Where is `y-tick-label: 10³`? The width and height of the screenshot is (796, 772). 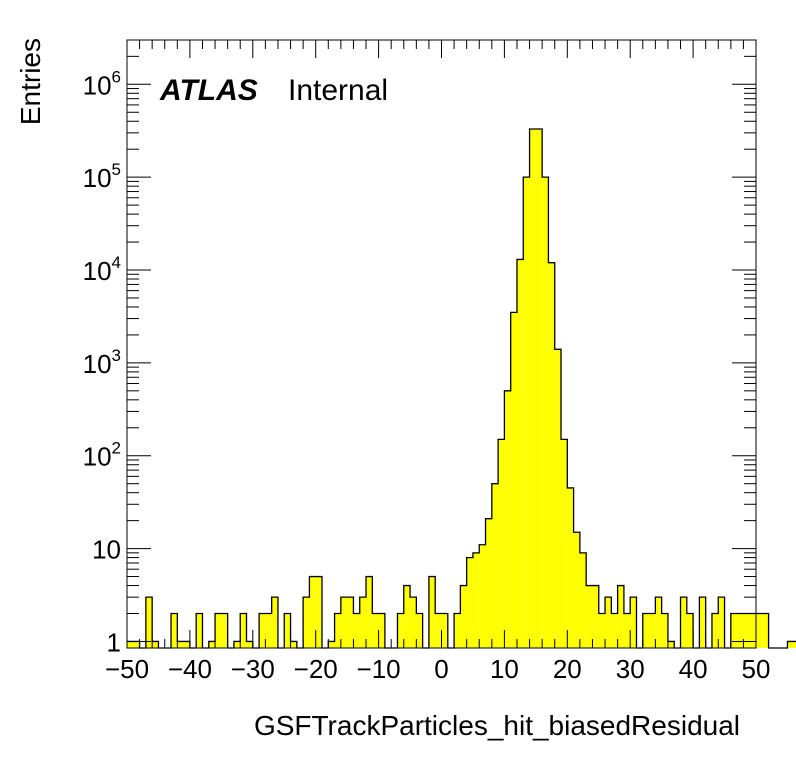
y-tick-label: 10³ is located at coordinates (102, 362).